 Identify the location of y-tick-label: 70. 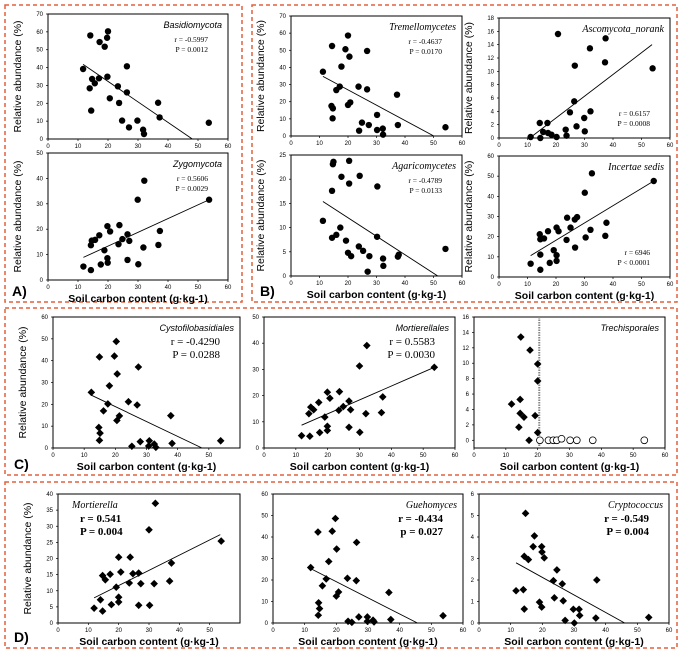
(39, 15).